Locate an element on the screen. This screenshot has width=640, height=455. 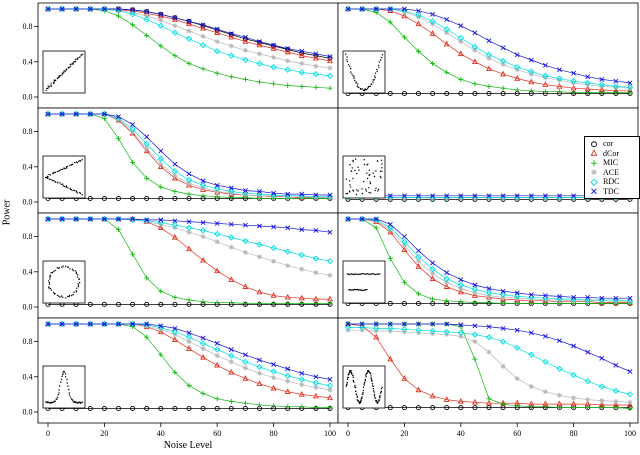
legend-entry-dcor: dCor is located at coordinates (614, 154).